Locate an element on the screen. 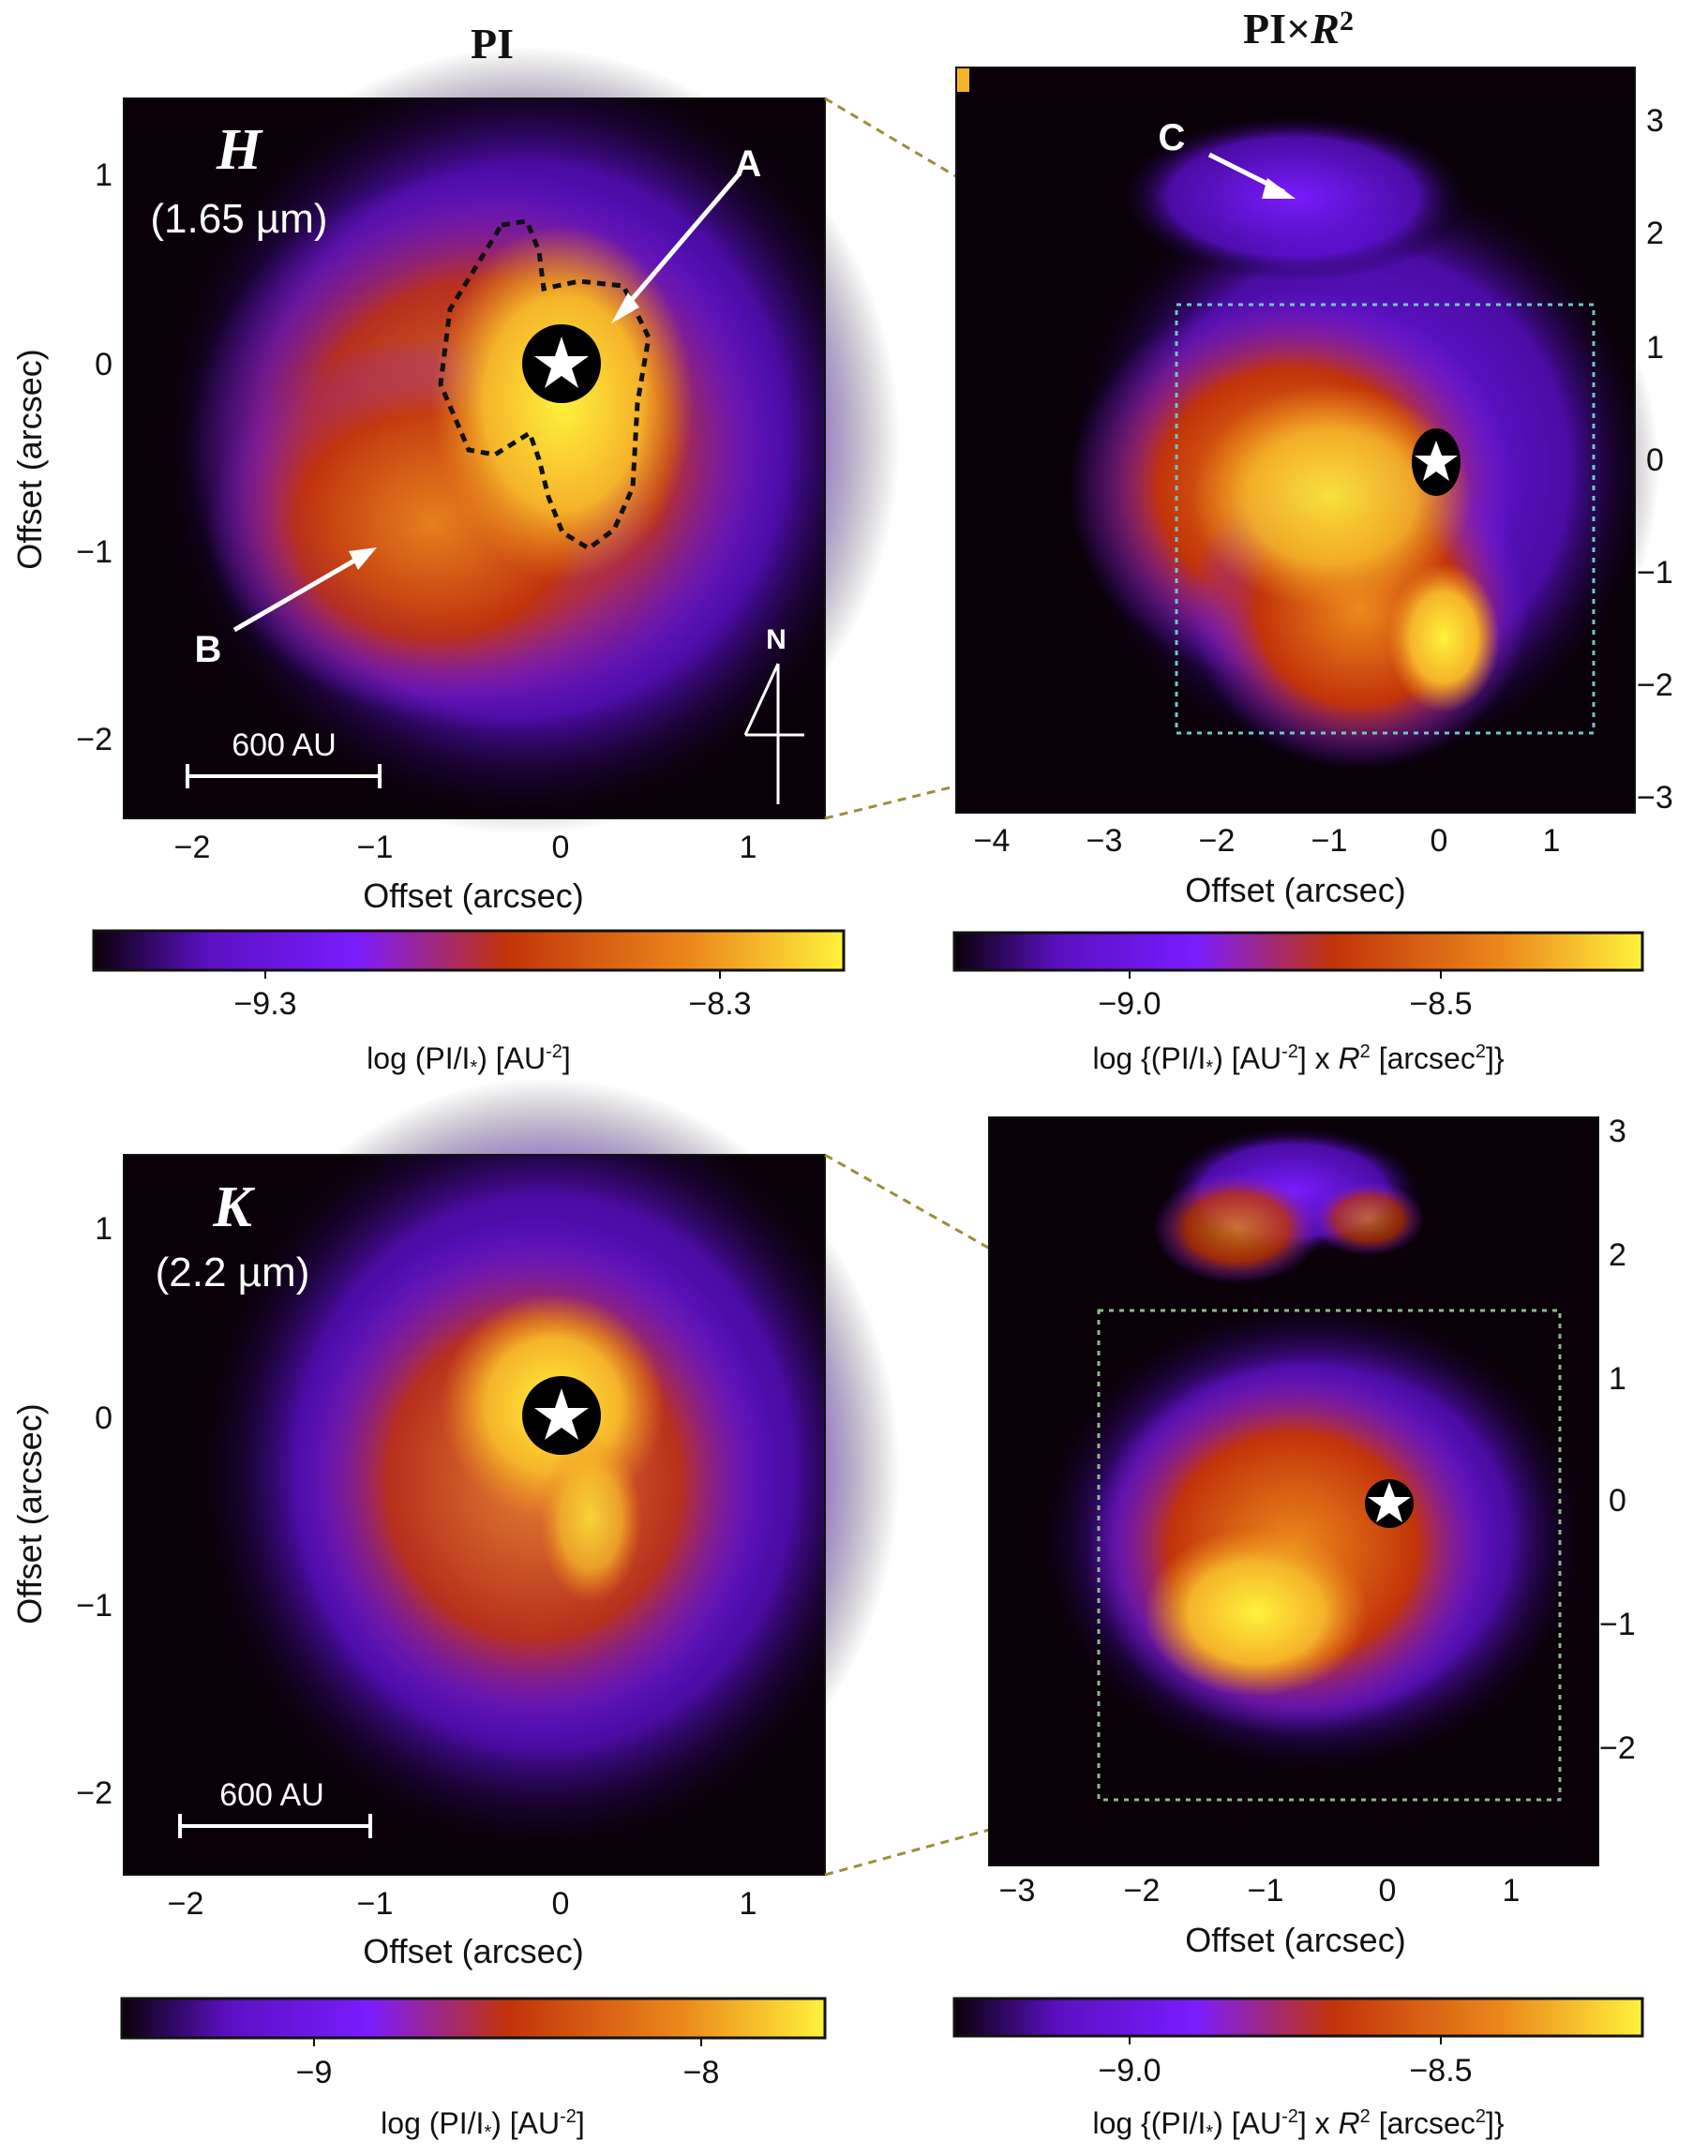  arrow-c-head is located at coordinates (1279, 188).